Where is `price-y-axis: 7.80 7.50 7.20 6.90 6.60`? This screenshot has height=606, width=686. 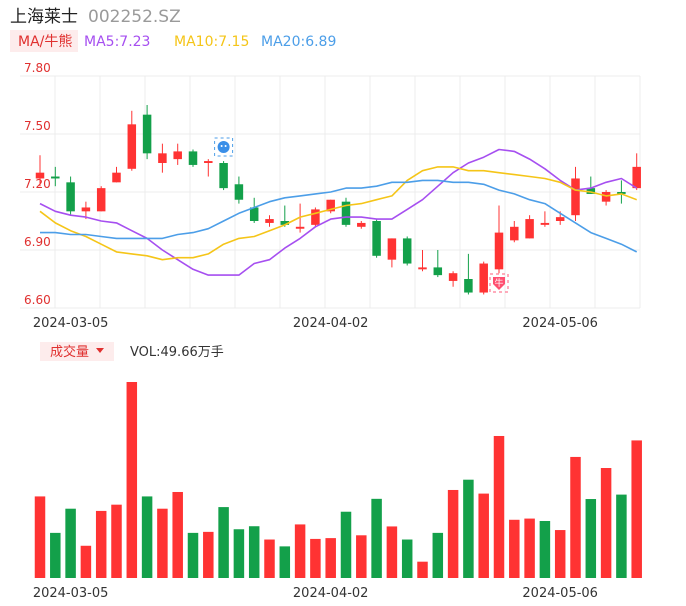
price-y-axis: 7.80 7.50 7.20 6.90 6.60 is located at coordinates (37, 184).